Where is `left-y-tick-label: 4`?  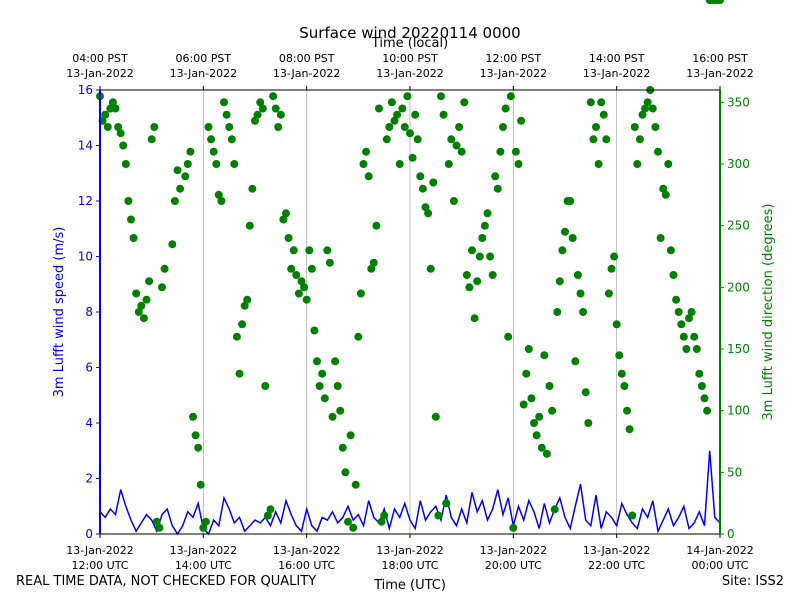 left-y-tick-label: 4 is located at coordinates (89, 423).